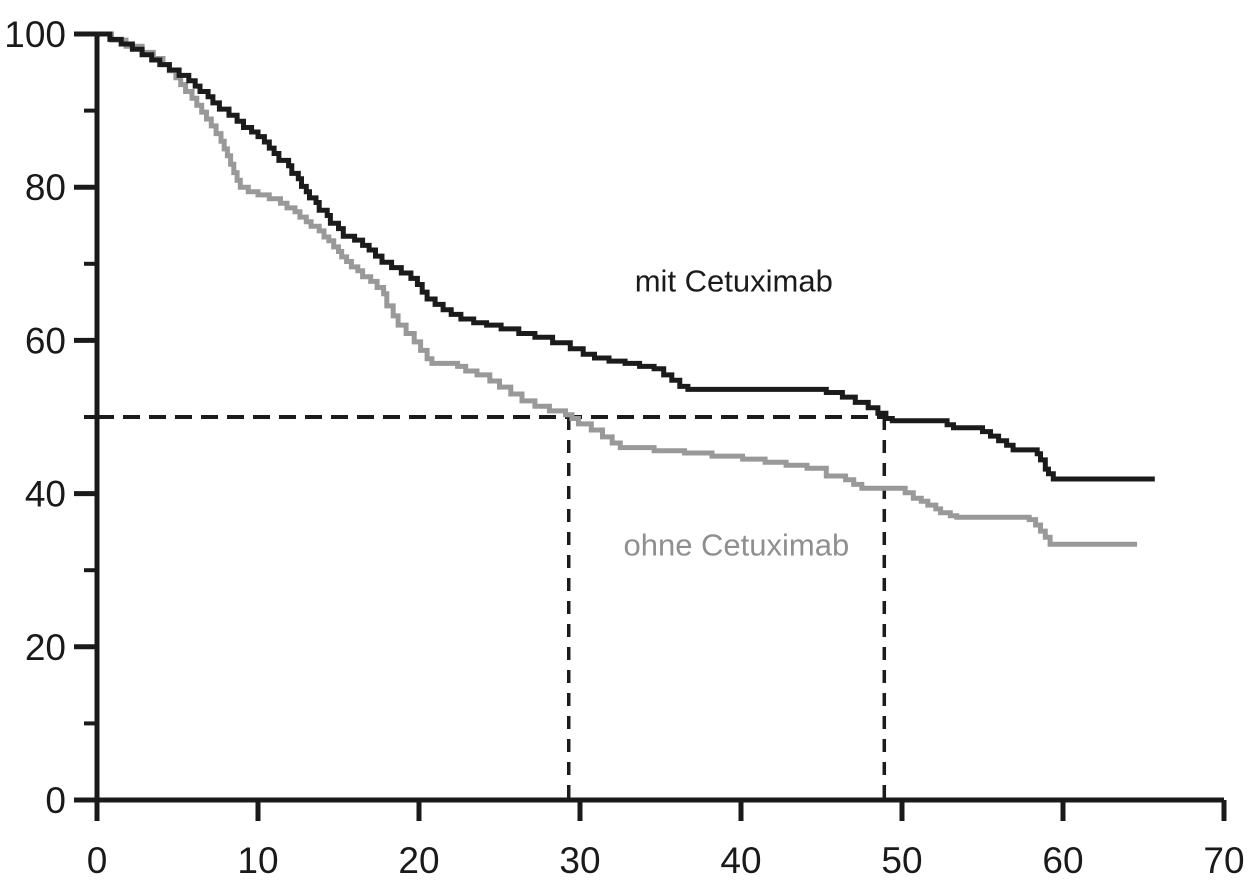  I want to click on x-tick-label: 30, so click(579, 860).